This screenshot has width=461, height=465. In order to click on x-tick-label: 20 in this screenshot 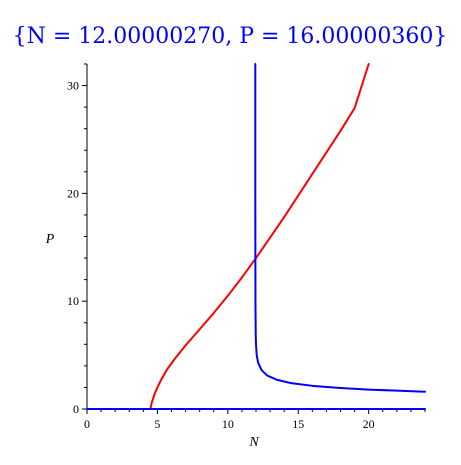, I will do `click(369, 424)`.